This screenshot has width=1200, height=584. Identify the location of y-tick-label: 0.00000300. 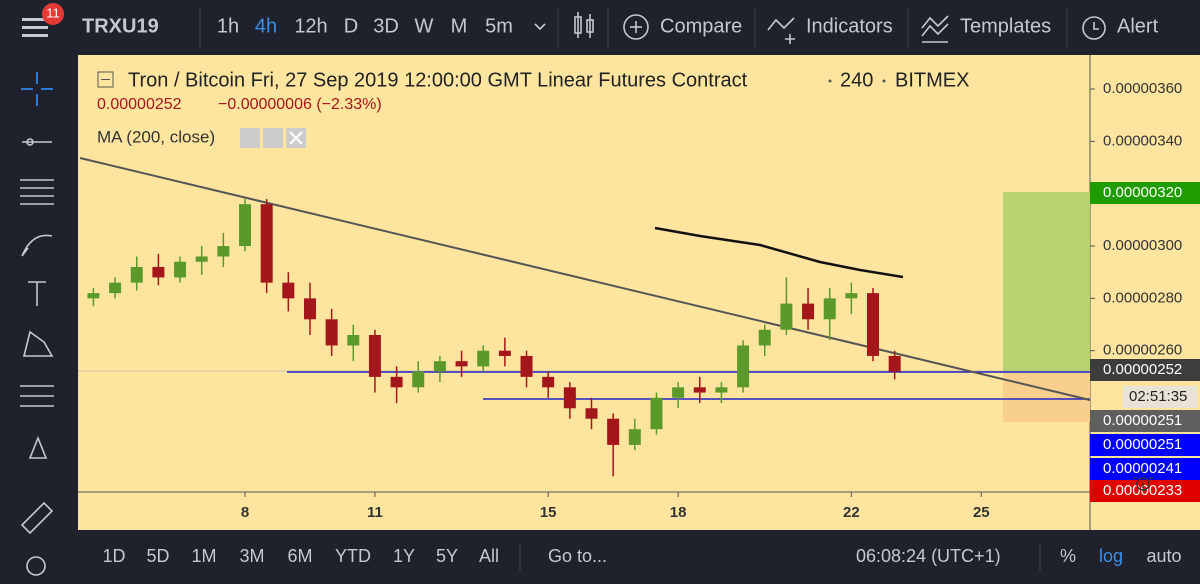
(1142, 245).